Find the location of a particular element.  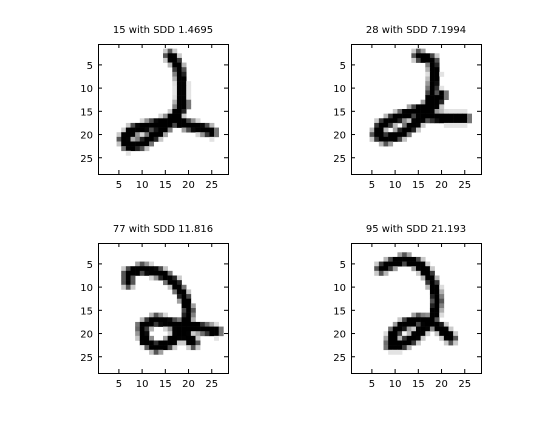

subplot-1-axes-background is located at coordinates (163, 109).